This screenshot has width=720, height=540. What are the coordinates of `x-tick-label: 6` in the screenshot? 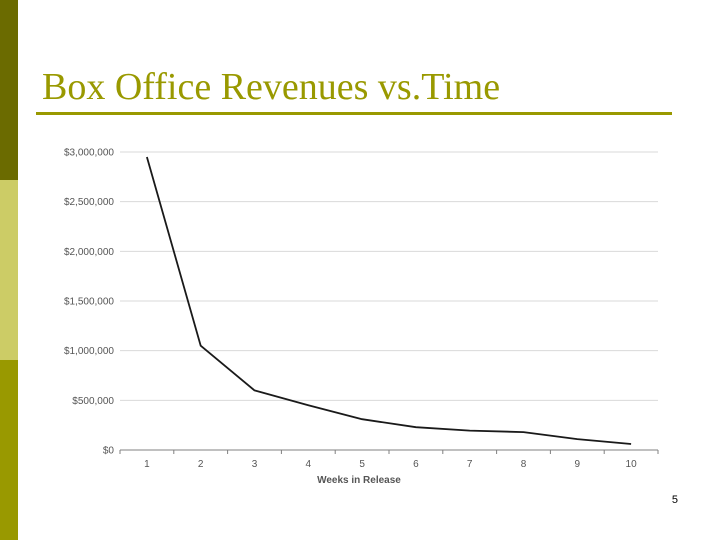 It's located at (416, 464).